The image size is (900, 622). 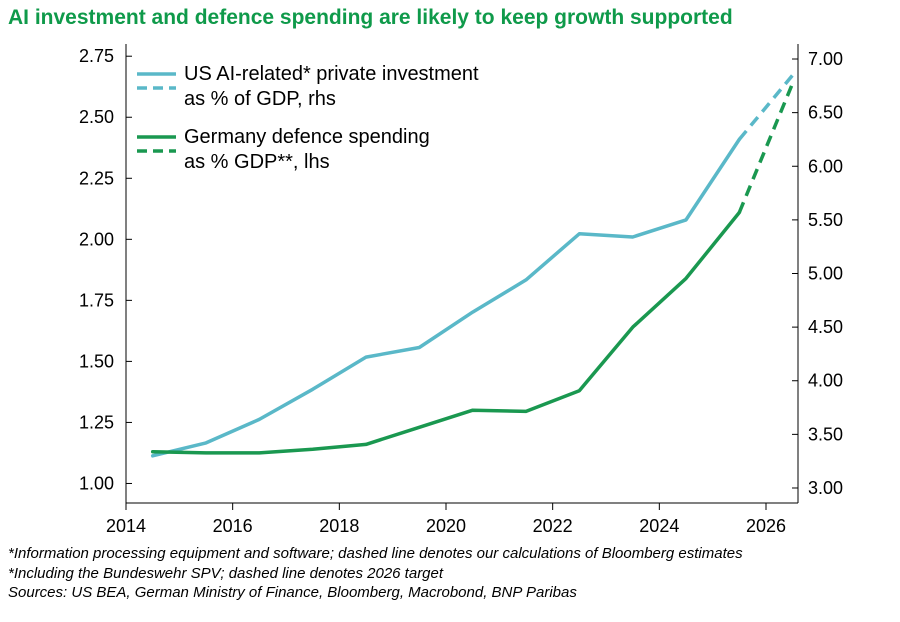 I want to click on x-tick-label: 2016, so click(x=233, y=526).